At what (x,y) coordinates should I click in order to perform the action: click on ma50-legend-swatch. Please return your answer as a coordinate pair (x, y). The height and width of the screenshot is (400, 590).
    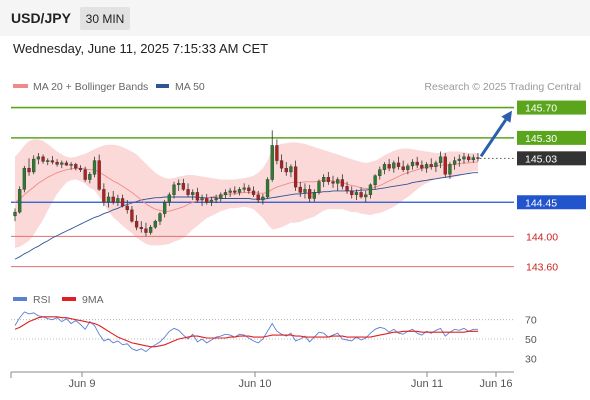
    Looking at the image, I should click on (162, 86).